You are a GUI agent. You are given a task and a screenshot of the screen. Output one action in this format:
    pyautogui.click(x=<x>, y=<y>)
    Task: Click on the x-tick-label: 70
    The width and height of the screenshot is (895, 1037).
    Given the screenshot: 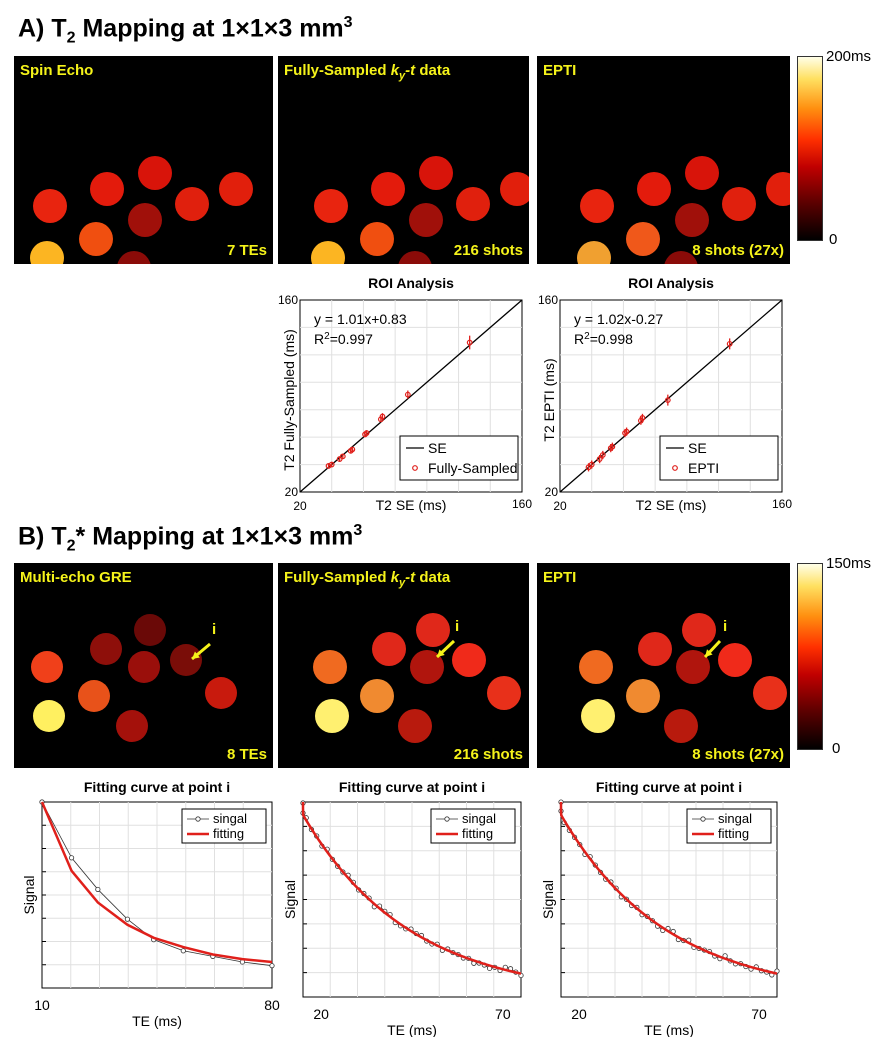 What is the action you would take?
    pyautogui.click(x=503, y=1014)
    